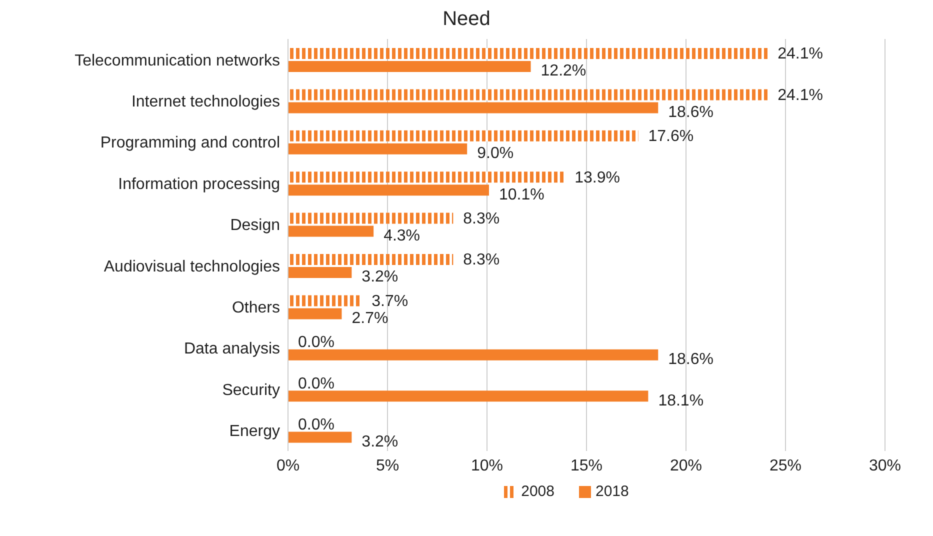 This screenshot has width=933, height=536. I want to click on data-label: 2.7%, so click(370, 318).